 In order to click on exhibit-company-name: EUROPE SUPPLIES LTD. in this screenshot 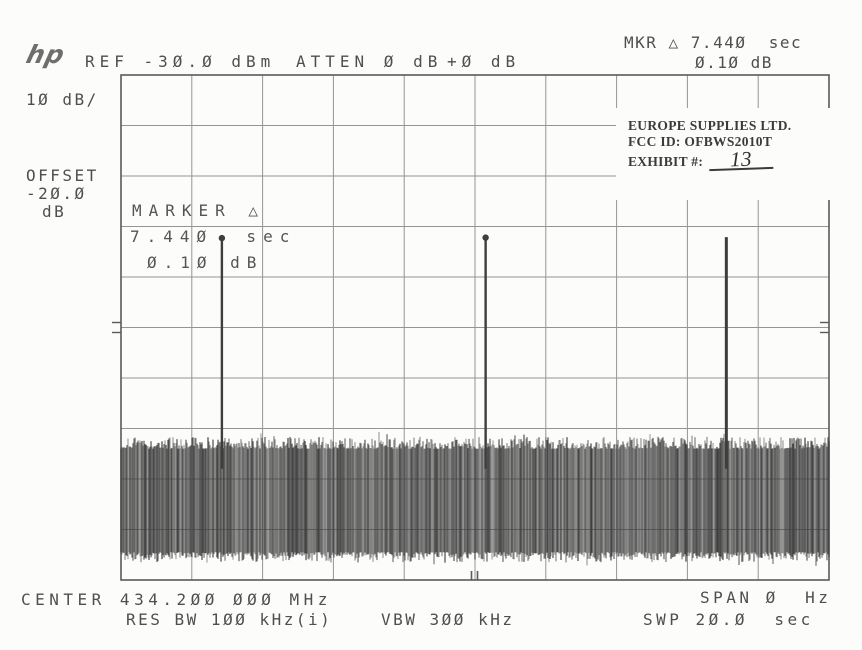, I will do `click(710, 125)`.